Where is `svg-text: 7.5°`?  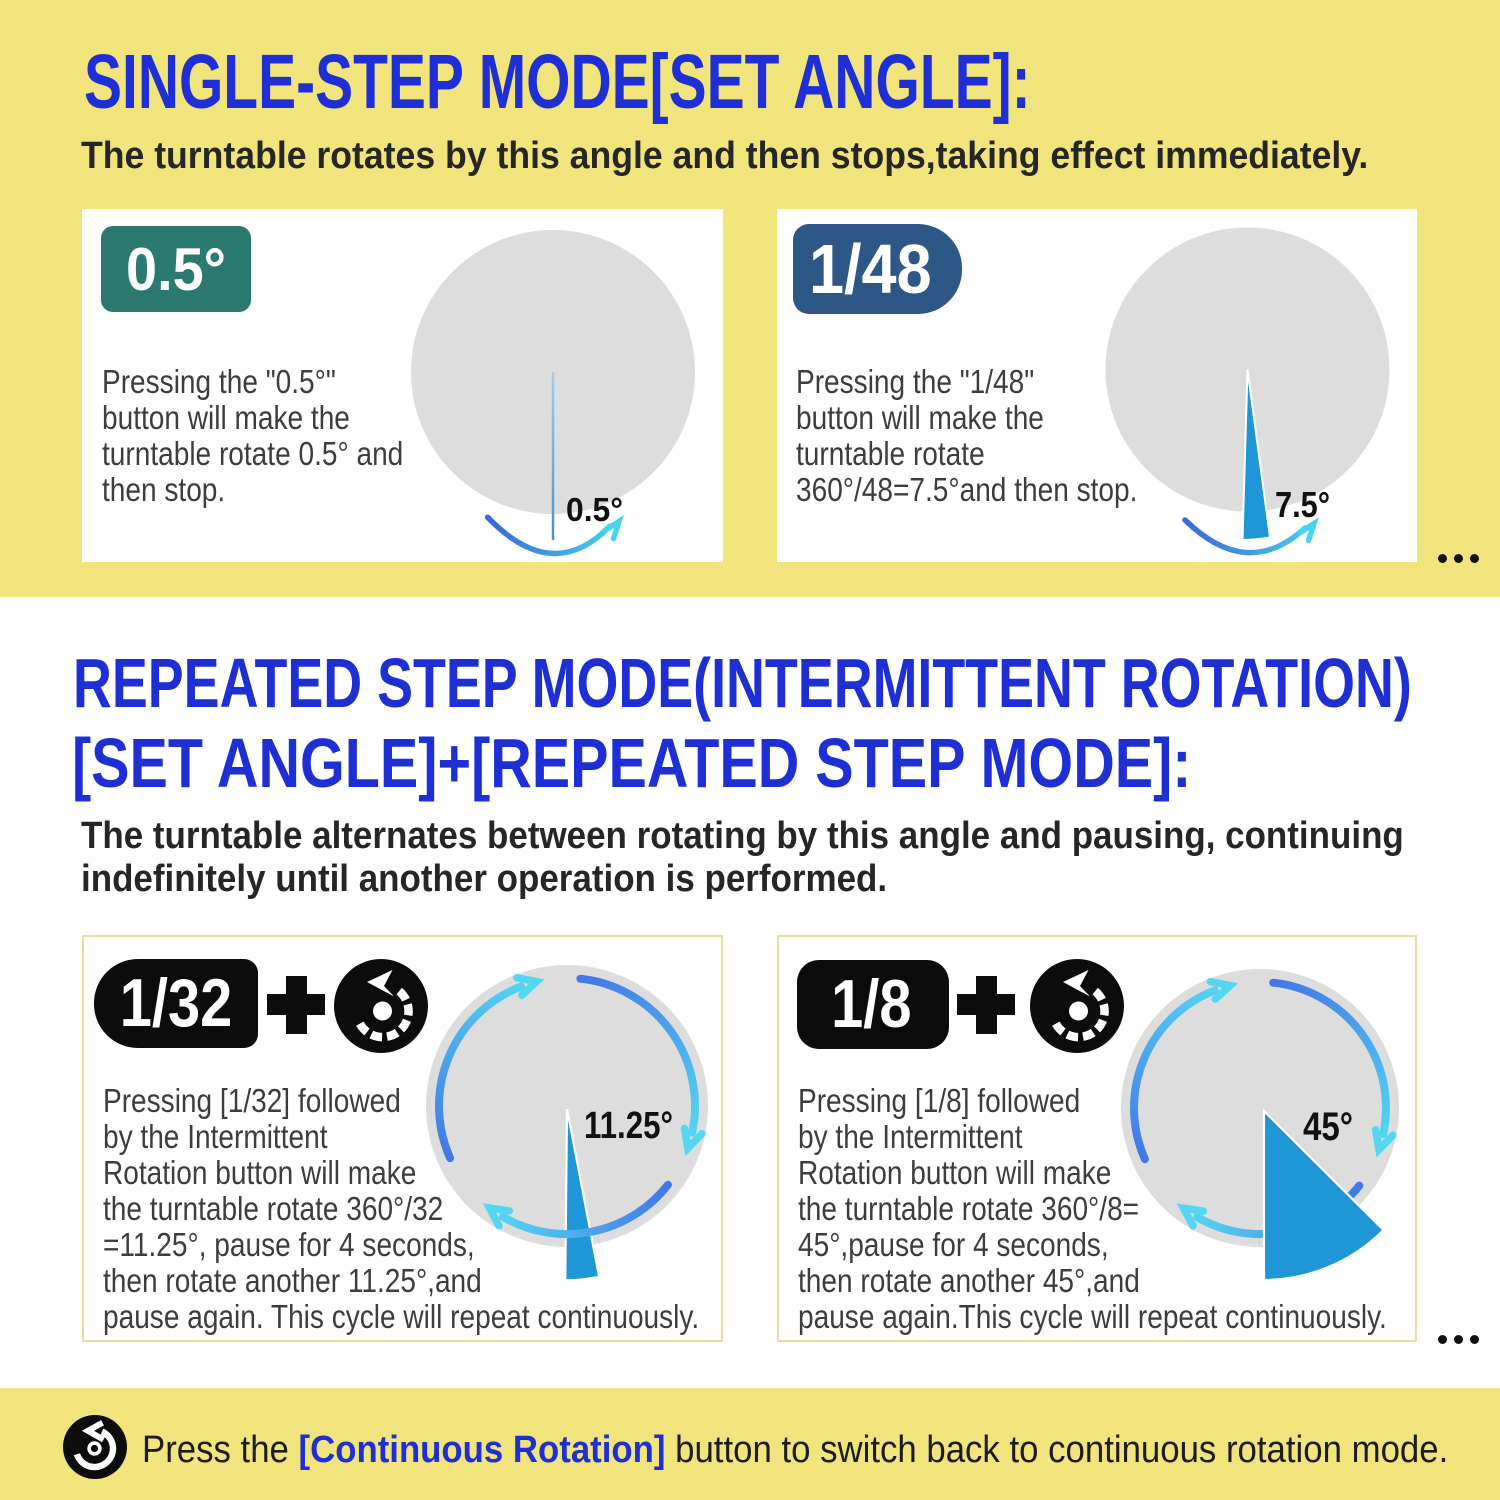
svg-text: 7.5° is located at coordinates (1302, 504).